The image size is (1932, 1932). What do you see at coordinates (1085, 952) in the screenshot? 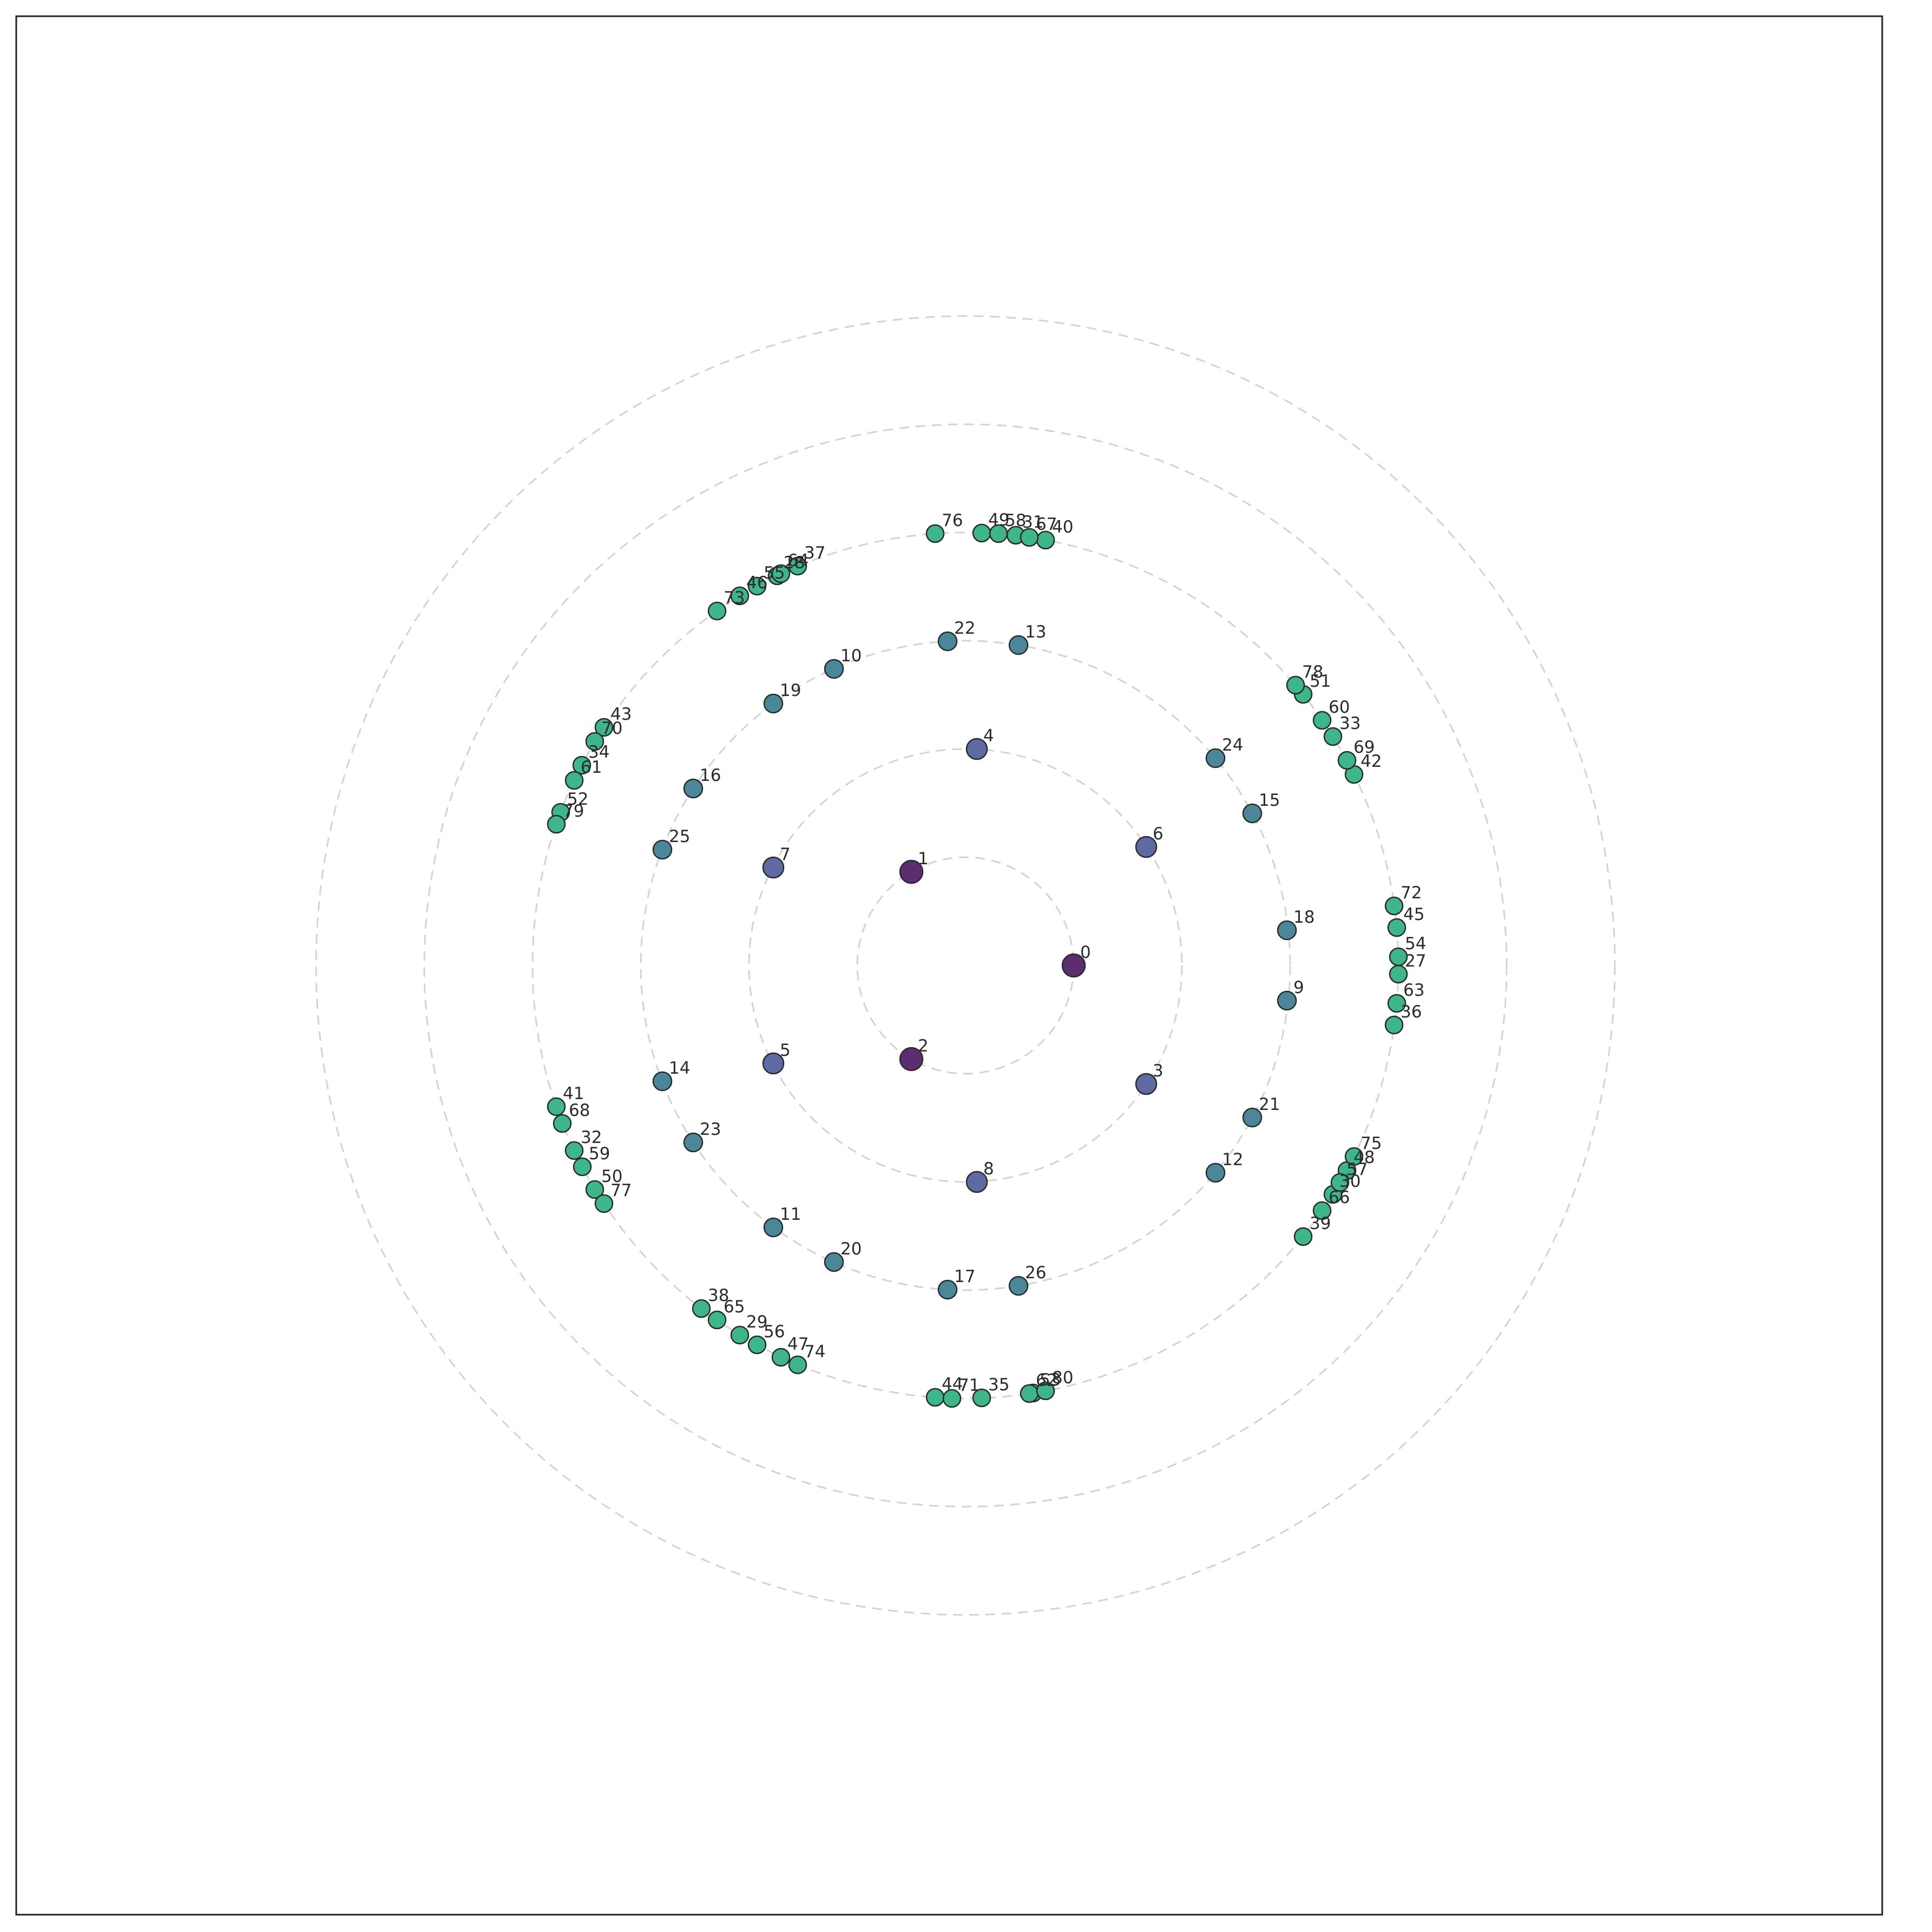
I see `point-label-0: 0` at bounding box center [1085, 952].